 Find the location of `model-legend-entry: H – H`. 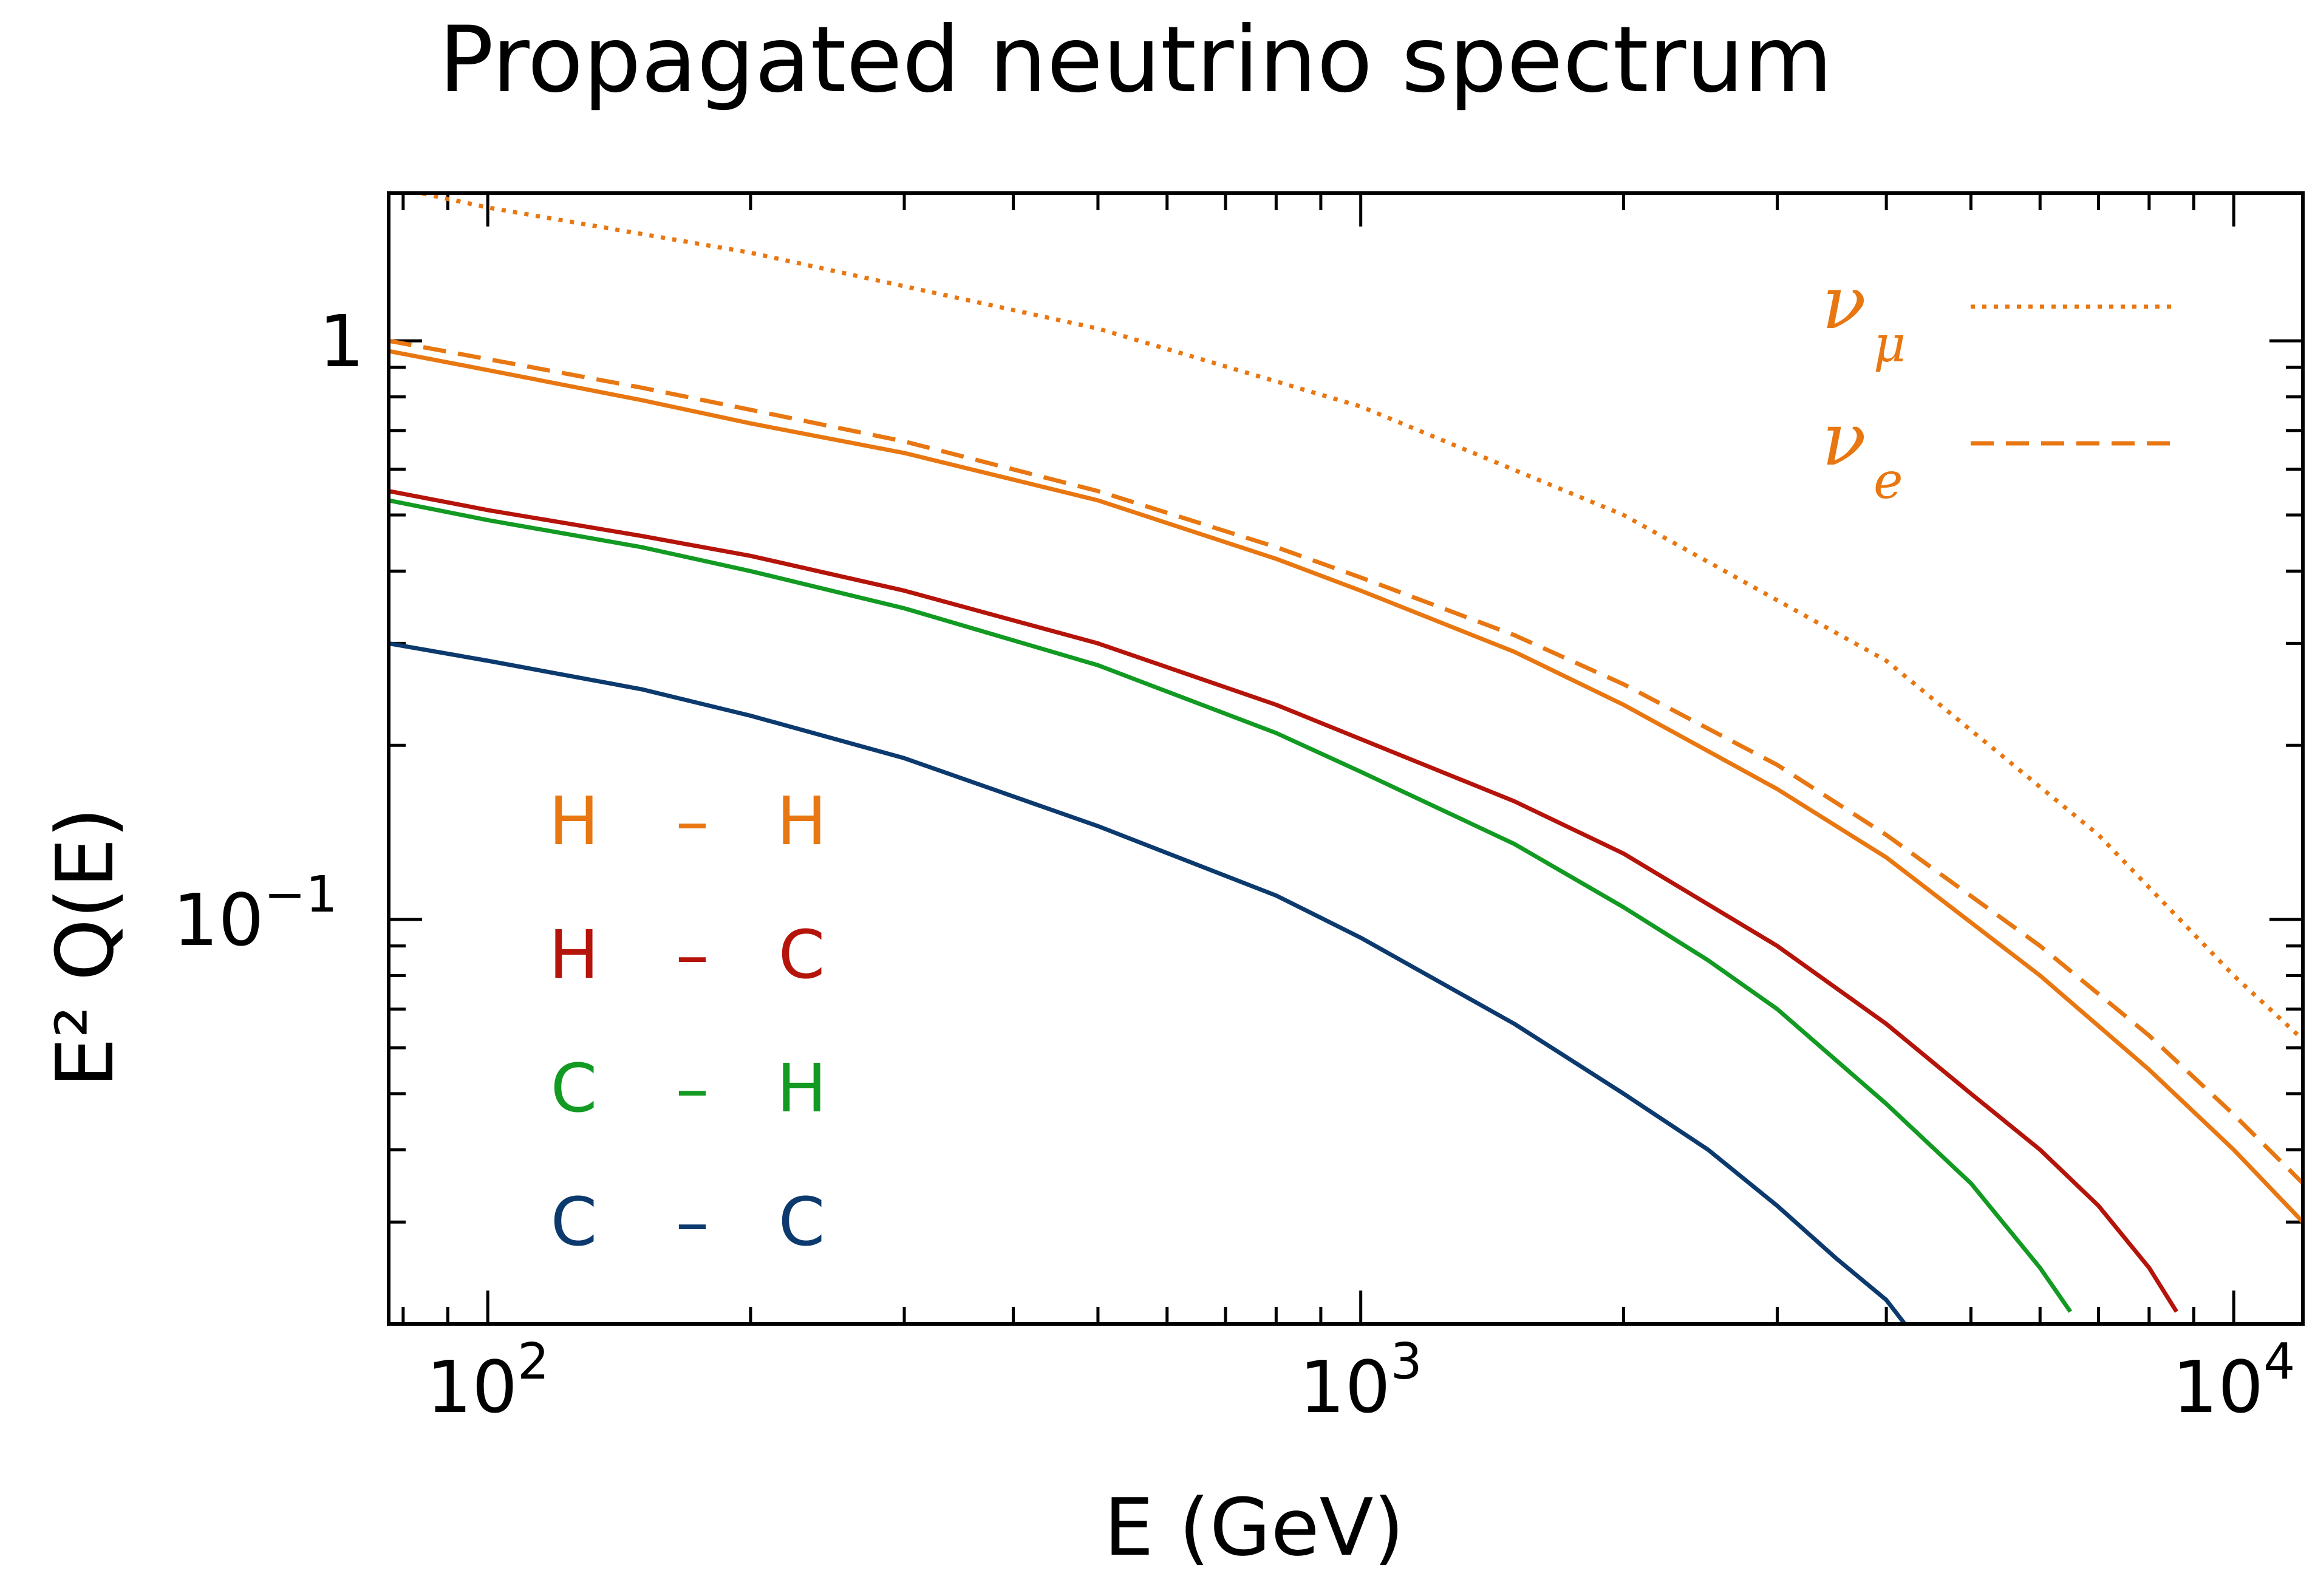

model-legend-entry: H – H is located at coordinates (688, 821).